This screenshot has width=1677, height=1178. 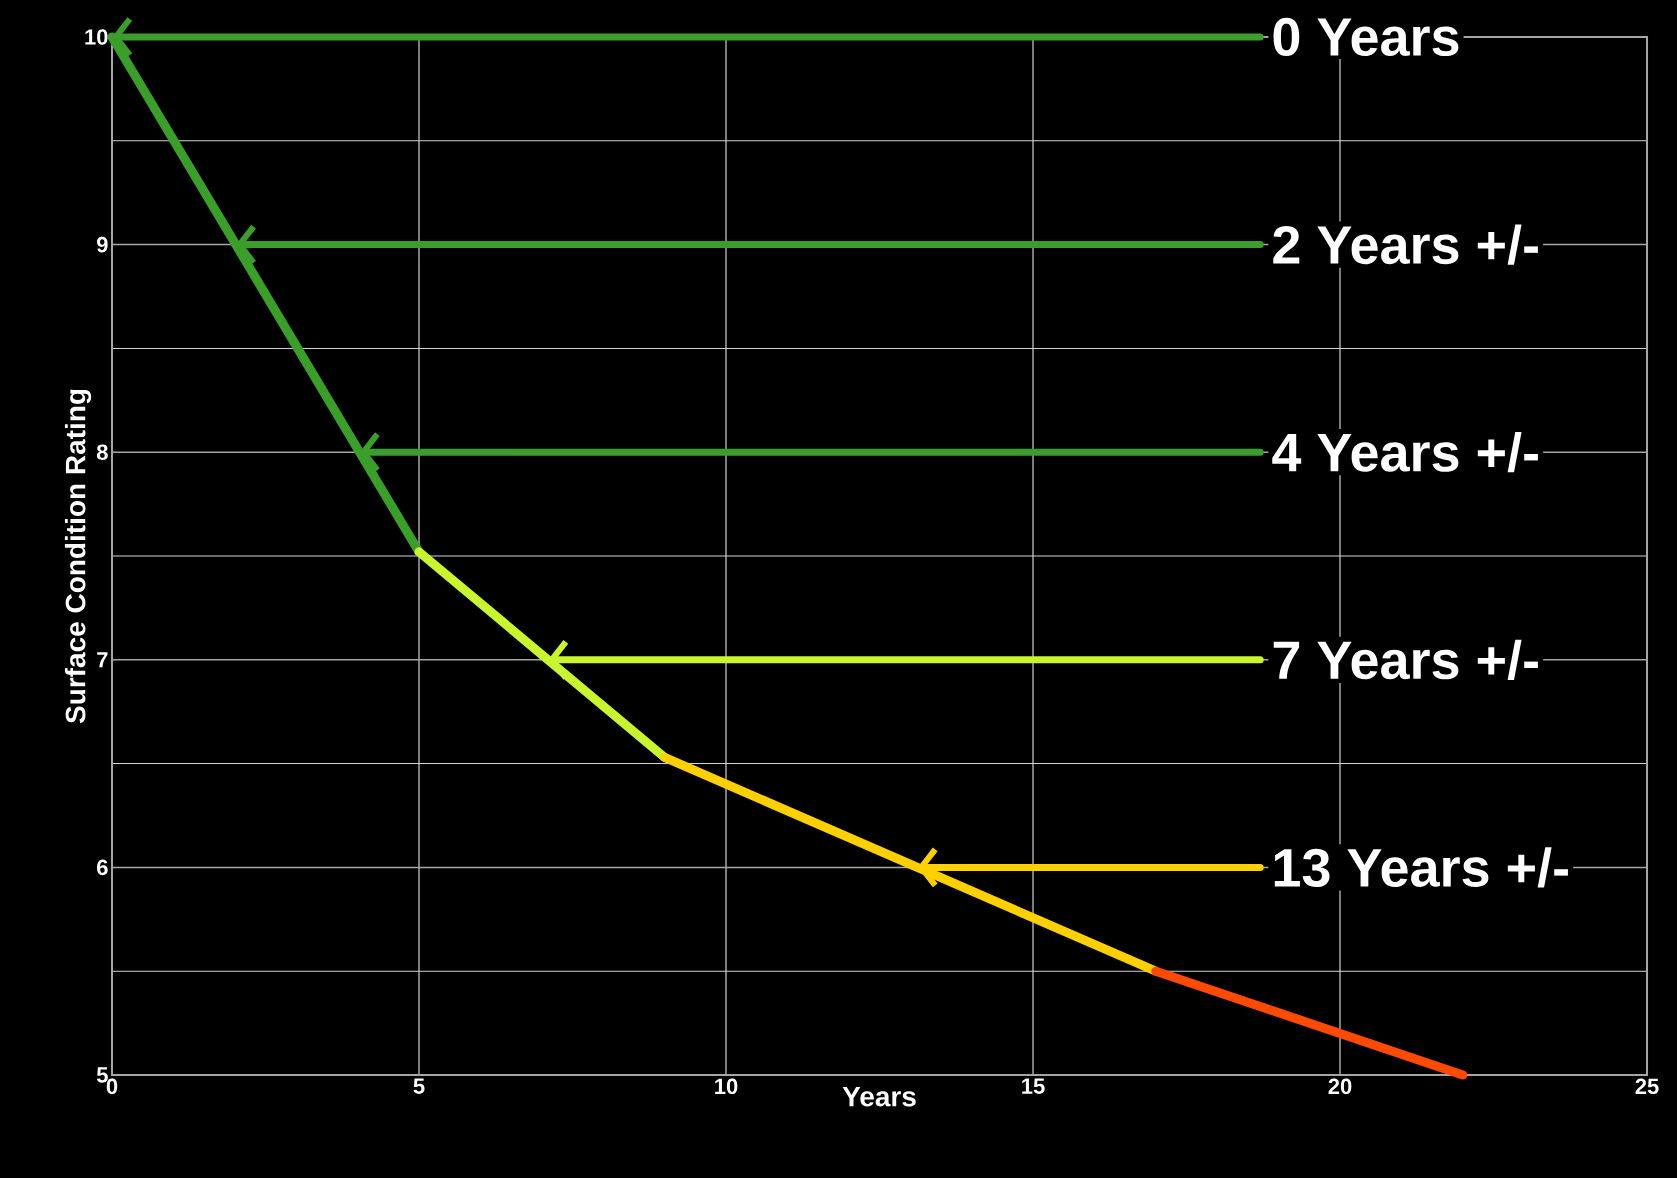 I want to click on x-tick-label: 20, so click(x=1340, y=1086).